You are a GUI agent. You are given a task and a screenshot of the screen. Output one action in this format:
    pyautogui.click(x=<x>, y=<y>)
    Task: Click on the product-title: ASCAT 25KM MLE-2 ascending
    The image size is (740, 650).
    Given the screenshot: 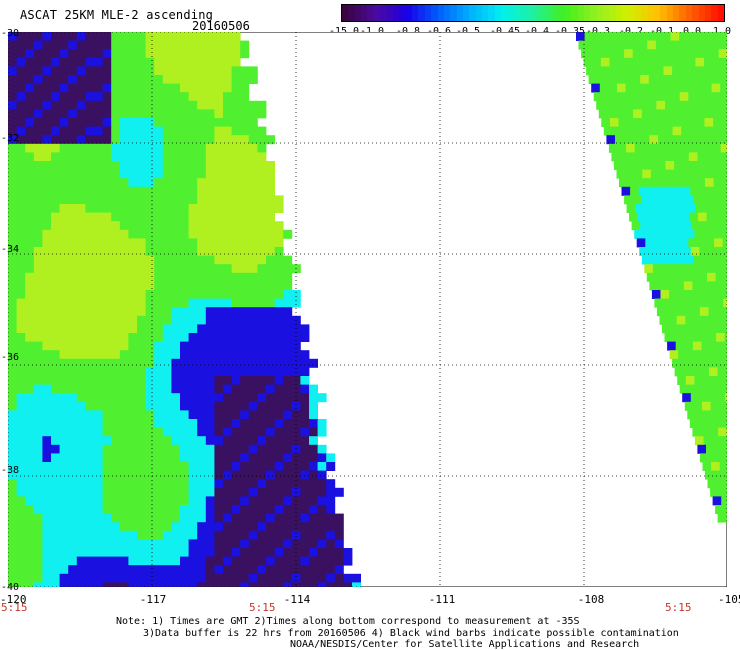 What is the action you would take?
    pyautogui.click(x=117, y=15)
    